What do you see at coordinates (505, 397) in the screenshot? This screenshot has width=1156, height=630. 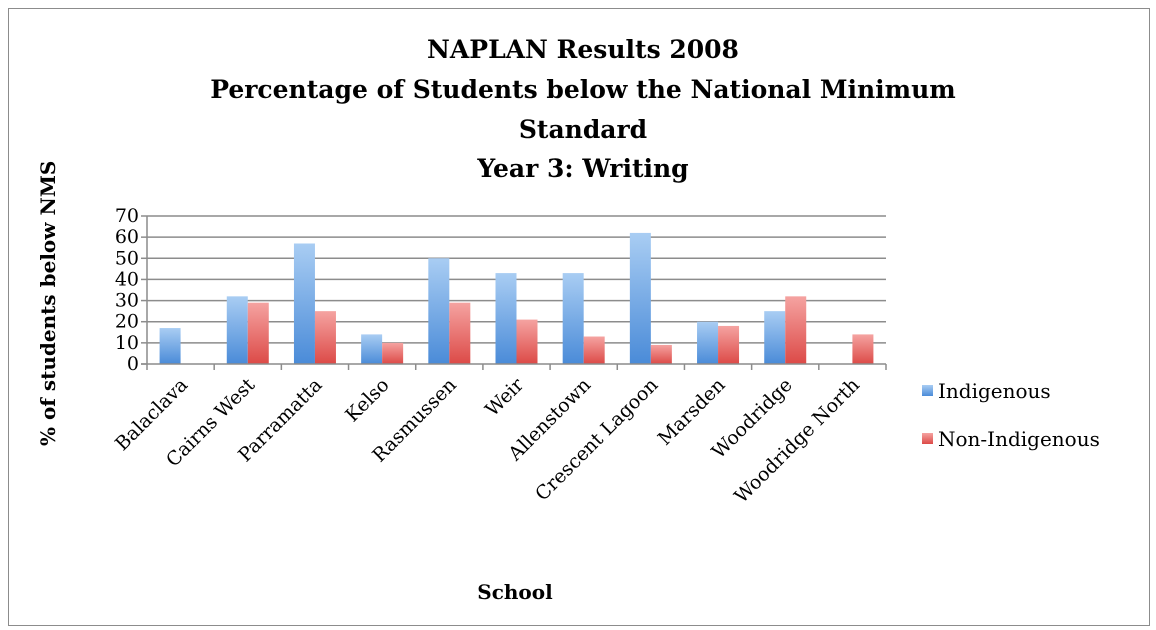 I see `x-tick-label-weir: Weir` at bounding box center [505, 397].